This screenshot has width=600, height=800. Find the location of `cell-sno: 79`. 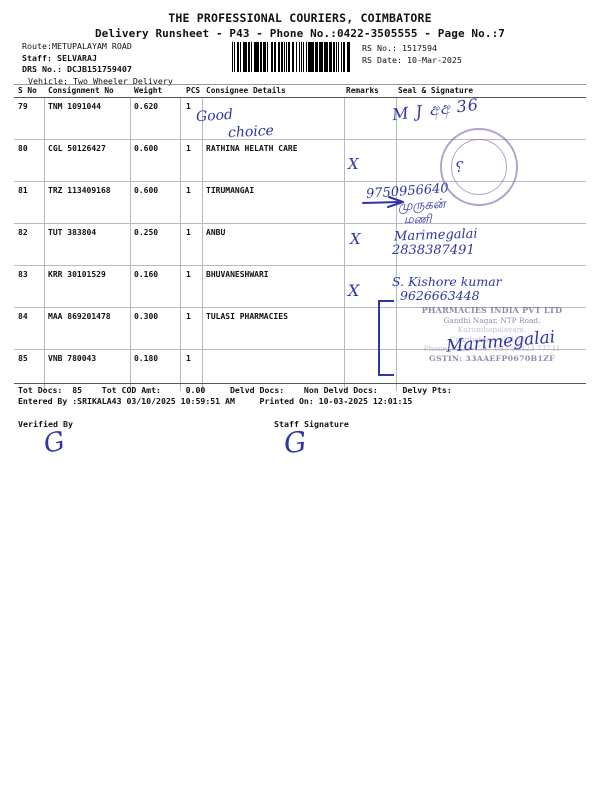

cell-sno: 79 is located at coordinates (23, 106).